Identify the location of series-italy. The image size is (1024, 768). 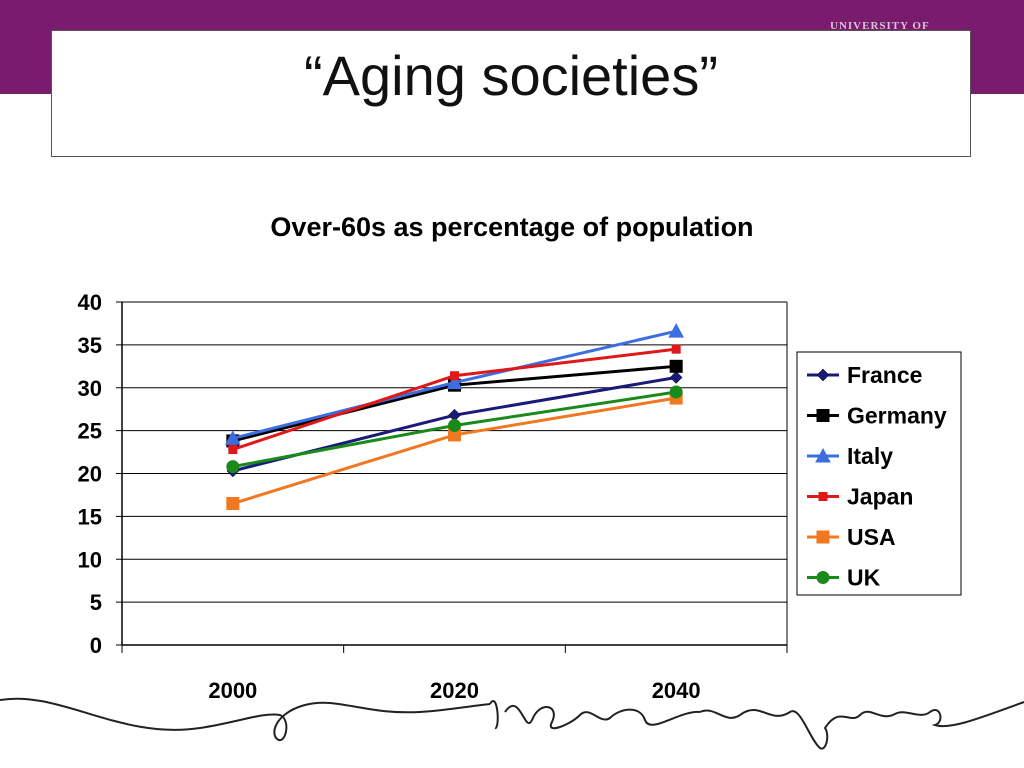
(454, 384).